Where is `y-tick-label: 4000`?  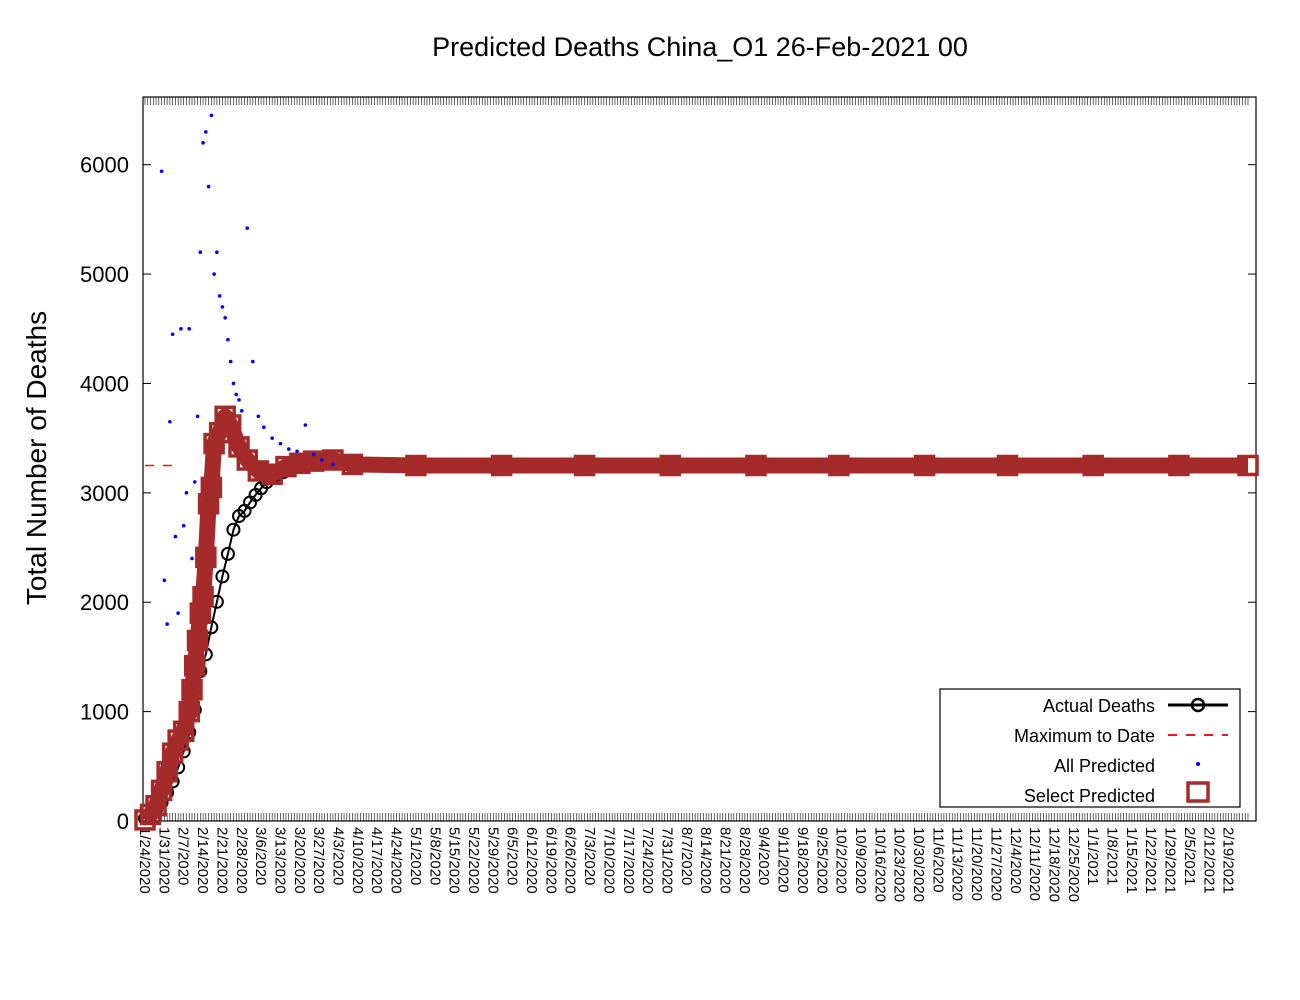 y-tick-label: 4000 is located at coordinates (104, 383).